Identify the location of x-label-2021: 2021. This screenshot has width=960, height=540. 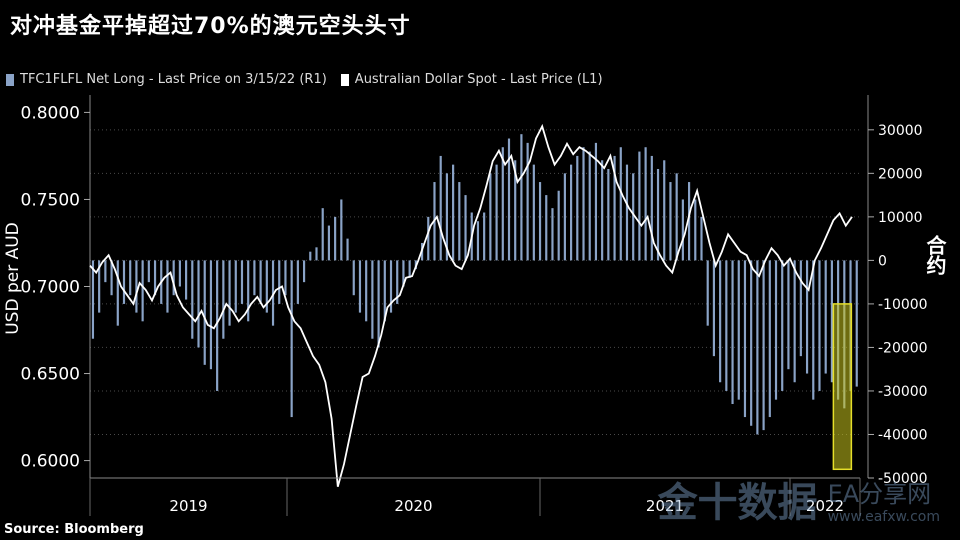
(665, 506).